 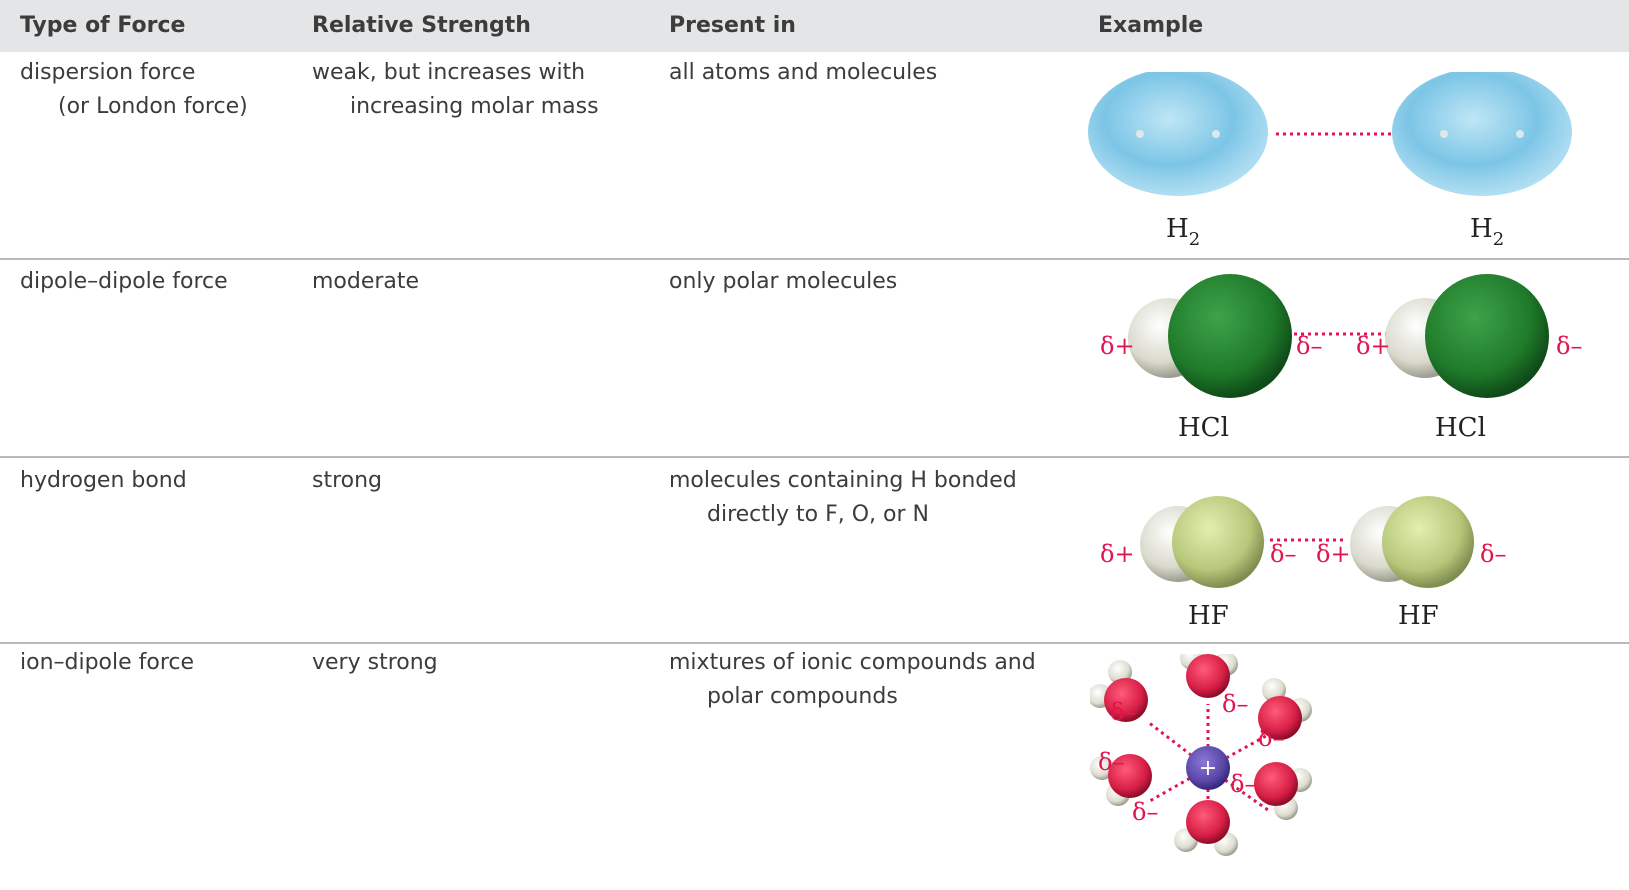 What do you see at coordinates (1178, 134) in the screenshot?
I see `h2-electron-cloud-left` at bounding box center [1178, 134].